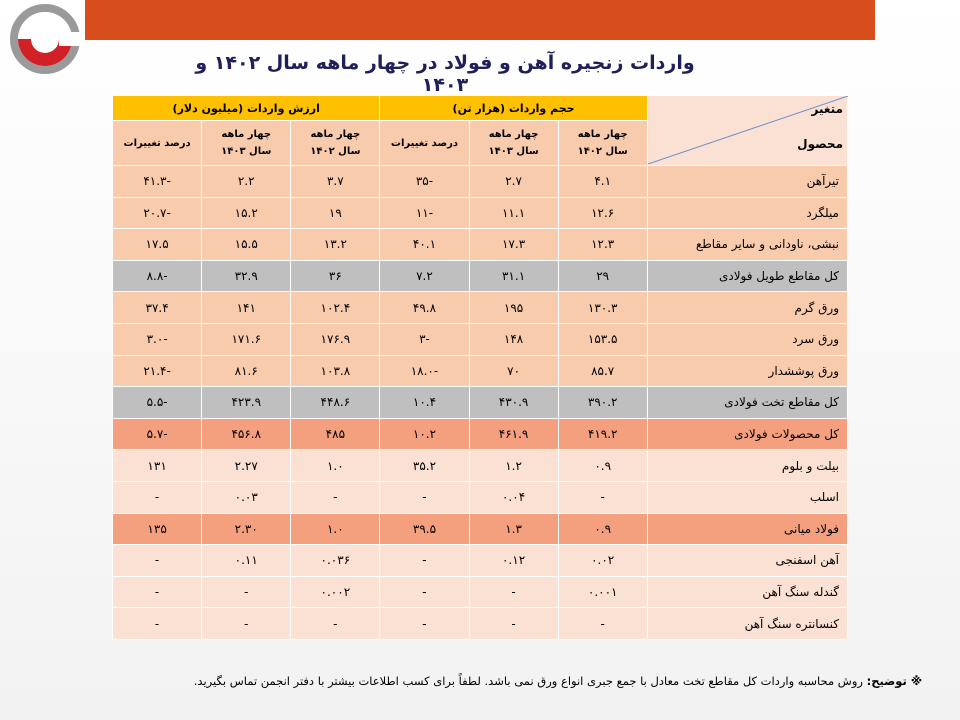 The height and width of the screenshot is (720, 960). I want to click on cell-value: ۵.۵-, so click(157, 402).